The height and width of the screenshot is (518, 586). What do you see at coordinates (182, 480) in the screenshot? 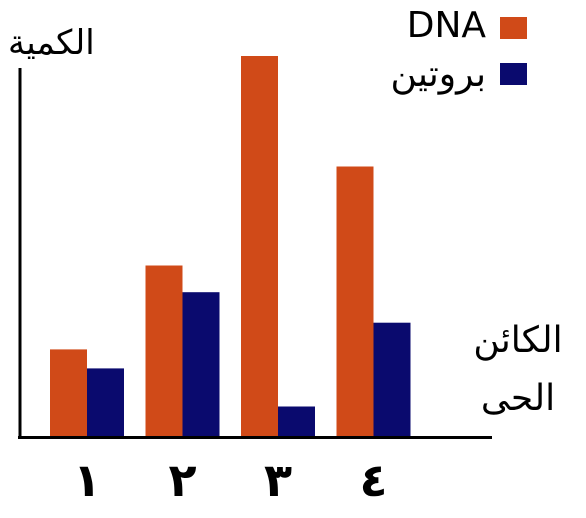
I see `x-tick-label-2: ٢` at bounding box center [182, 480].